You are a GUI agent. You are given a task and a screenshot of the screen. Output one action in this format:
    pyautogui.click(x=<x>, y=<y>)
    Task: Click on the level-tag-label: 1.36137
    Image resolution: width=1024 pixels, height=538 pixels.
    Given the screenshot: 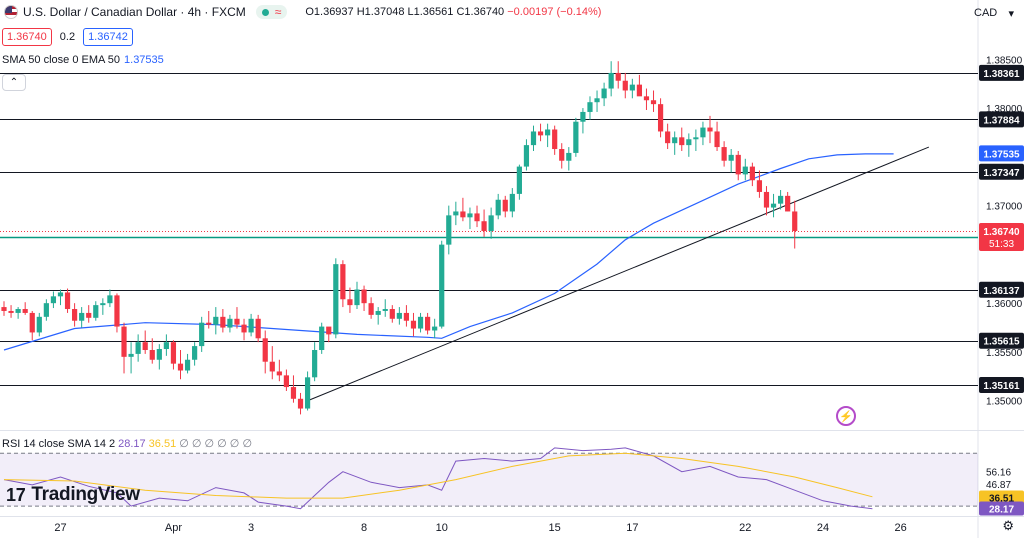 What is the action you would take?
    pyautogui.click(x=1001, y=291)
    